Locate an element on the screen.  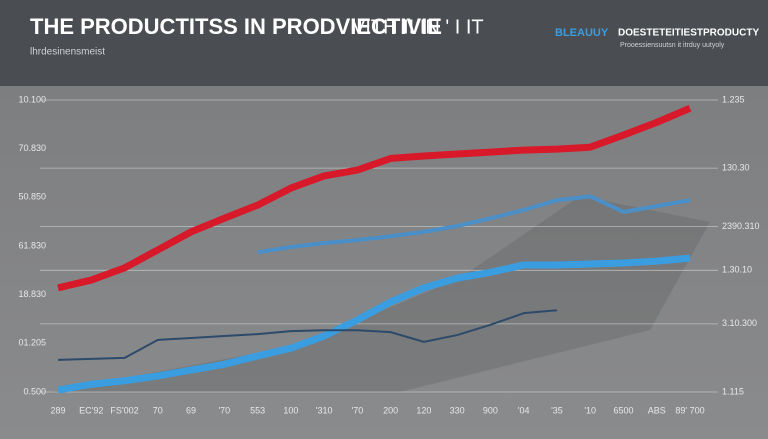
x-tick-label: 100 is located at coordinates (290, 410).